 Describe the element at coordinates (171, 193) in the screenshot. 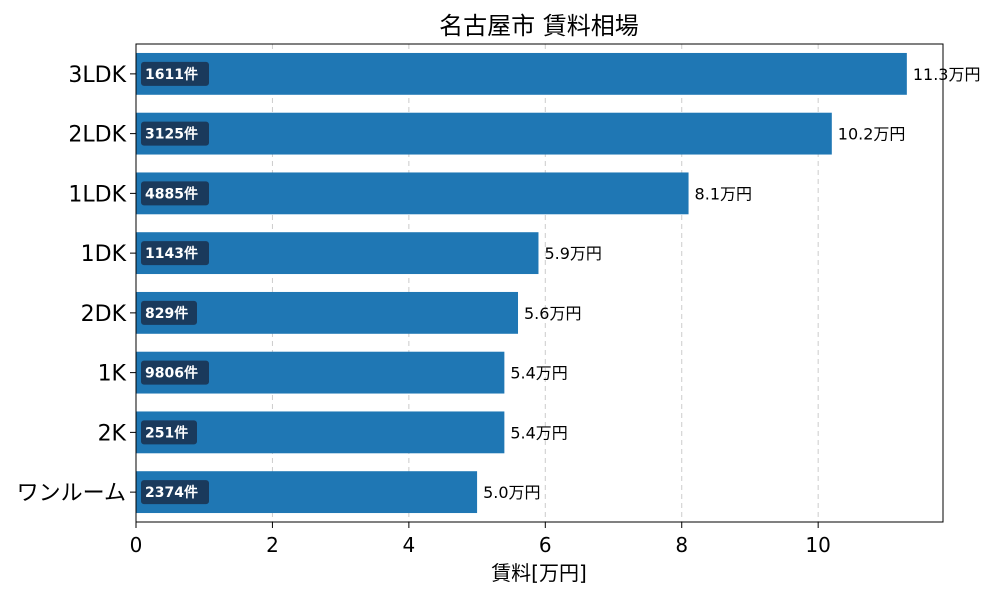

I see `count-label: 4885件` at that location.